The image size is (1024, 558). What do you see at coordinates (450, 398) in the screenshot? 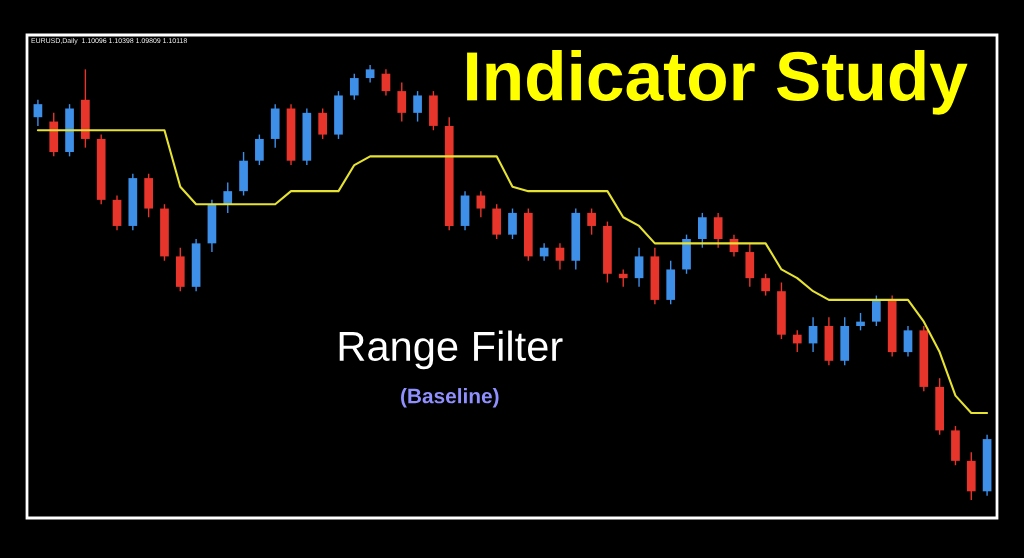
I see `annotation: (Baseline)` at bounding box center [450, 398].